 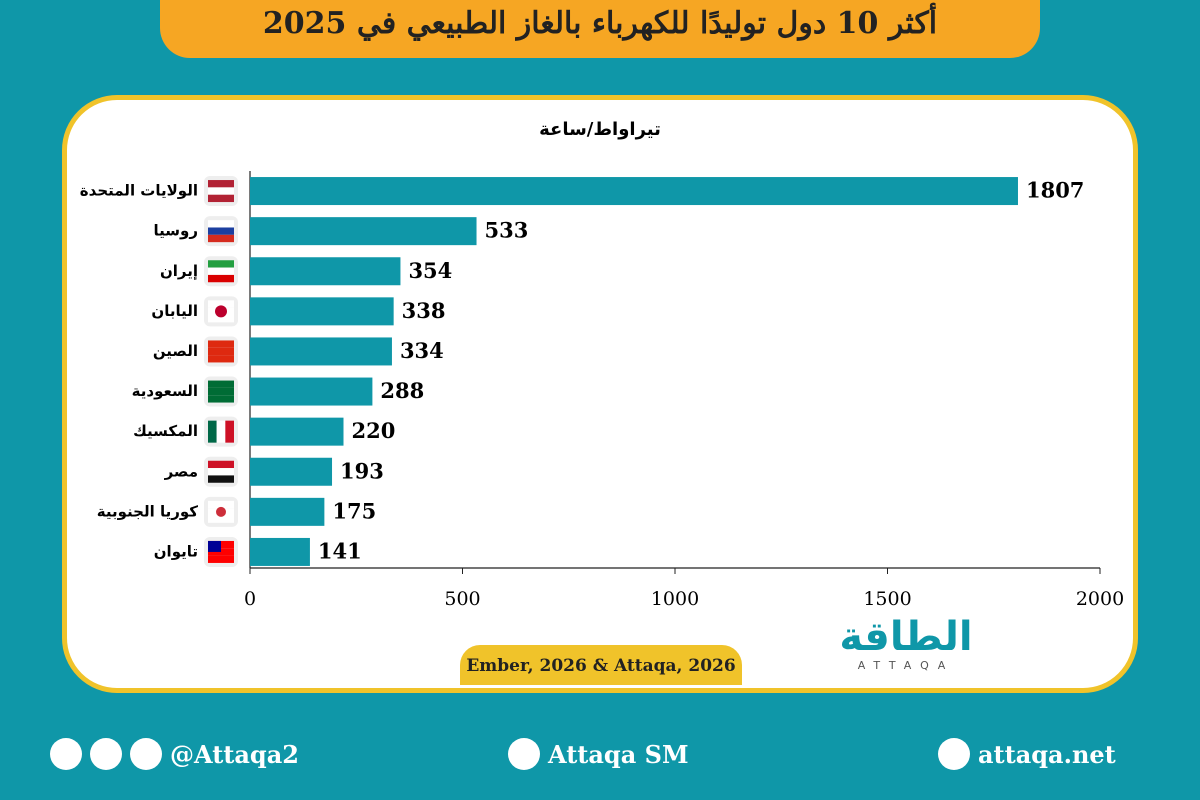 What do you see at coordinates (424, 310) in the screenshot?
I see `value-label: 338` at bounding box center [424, 310].